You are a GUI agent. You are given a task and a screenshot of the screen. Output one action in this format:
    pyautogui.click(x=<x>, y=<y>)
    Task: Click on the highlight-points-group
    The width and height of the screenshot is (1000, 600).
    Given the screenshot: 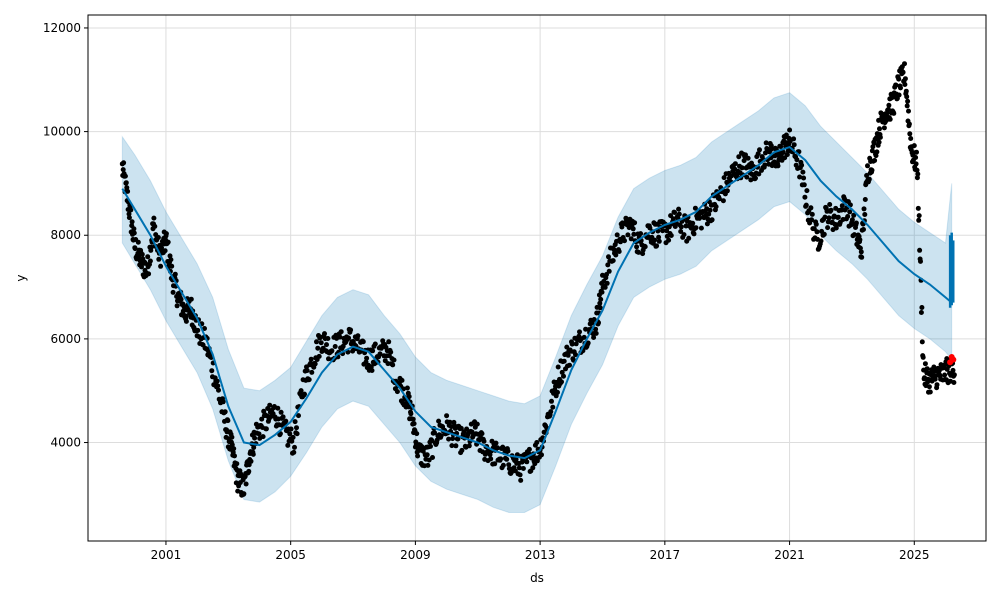 What is the action you would take?
    pyautogui.click(x=952, y=360)
    